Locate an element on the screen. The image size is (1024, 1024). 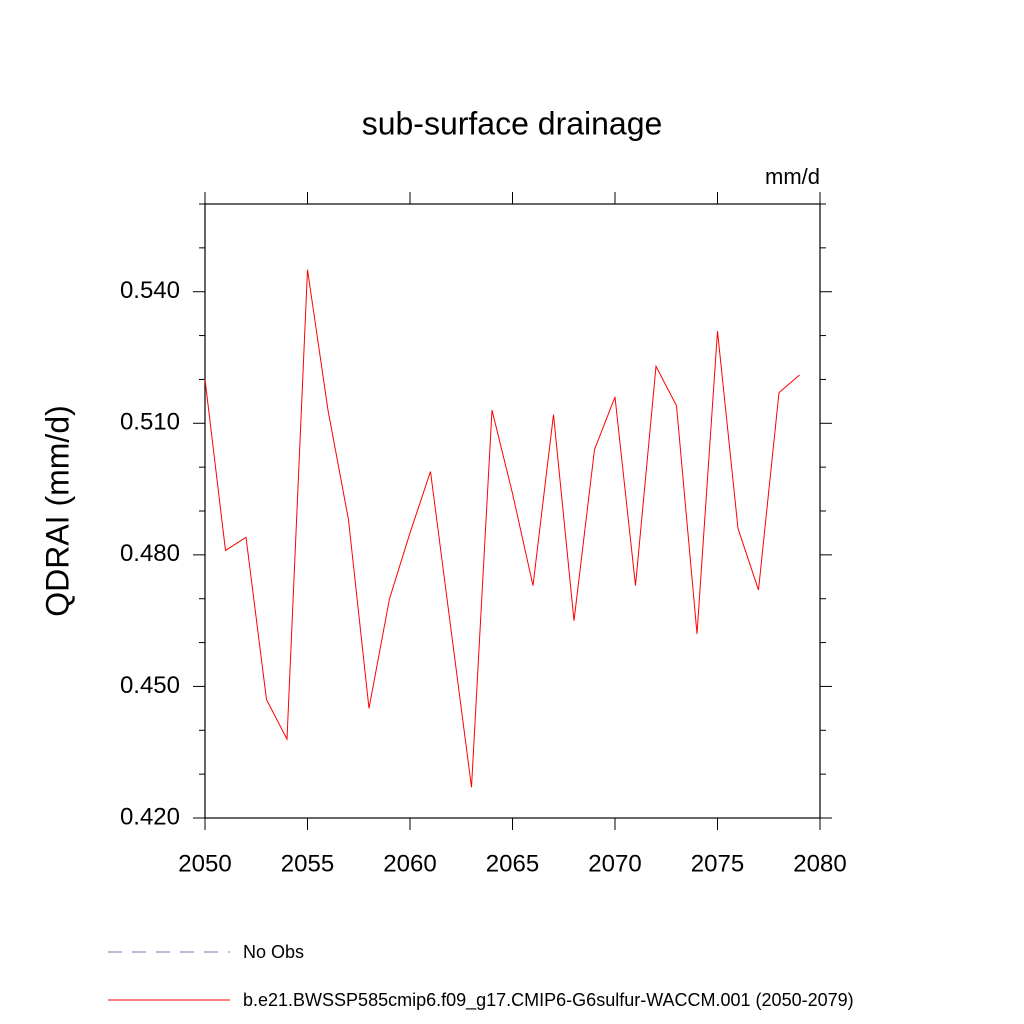
units-label: mm/d is located at coordinates (792, 176).